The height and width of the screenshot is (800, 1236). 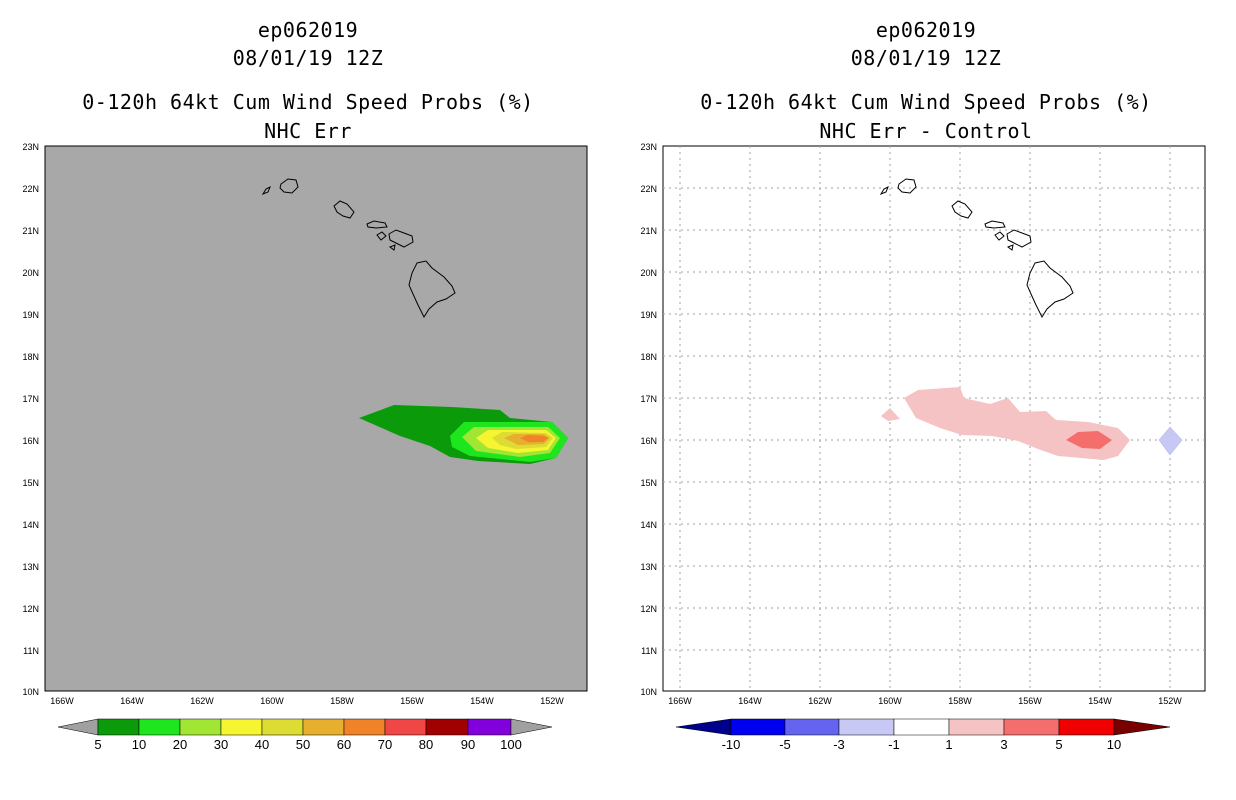 I want to click on svg-text: 100, so click(x=511, y=744).